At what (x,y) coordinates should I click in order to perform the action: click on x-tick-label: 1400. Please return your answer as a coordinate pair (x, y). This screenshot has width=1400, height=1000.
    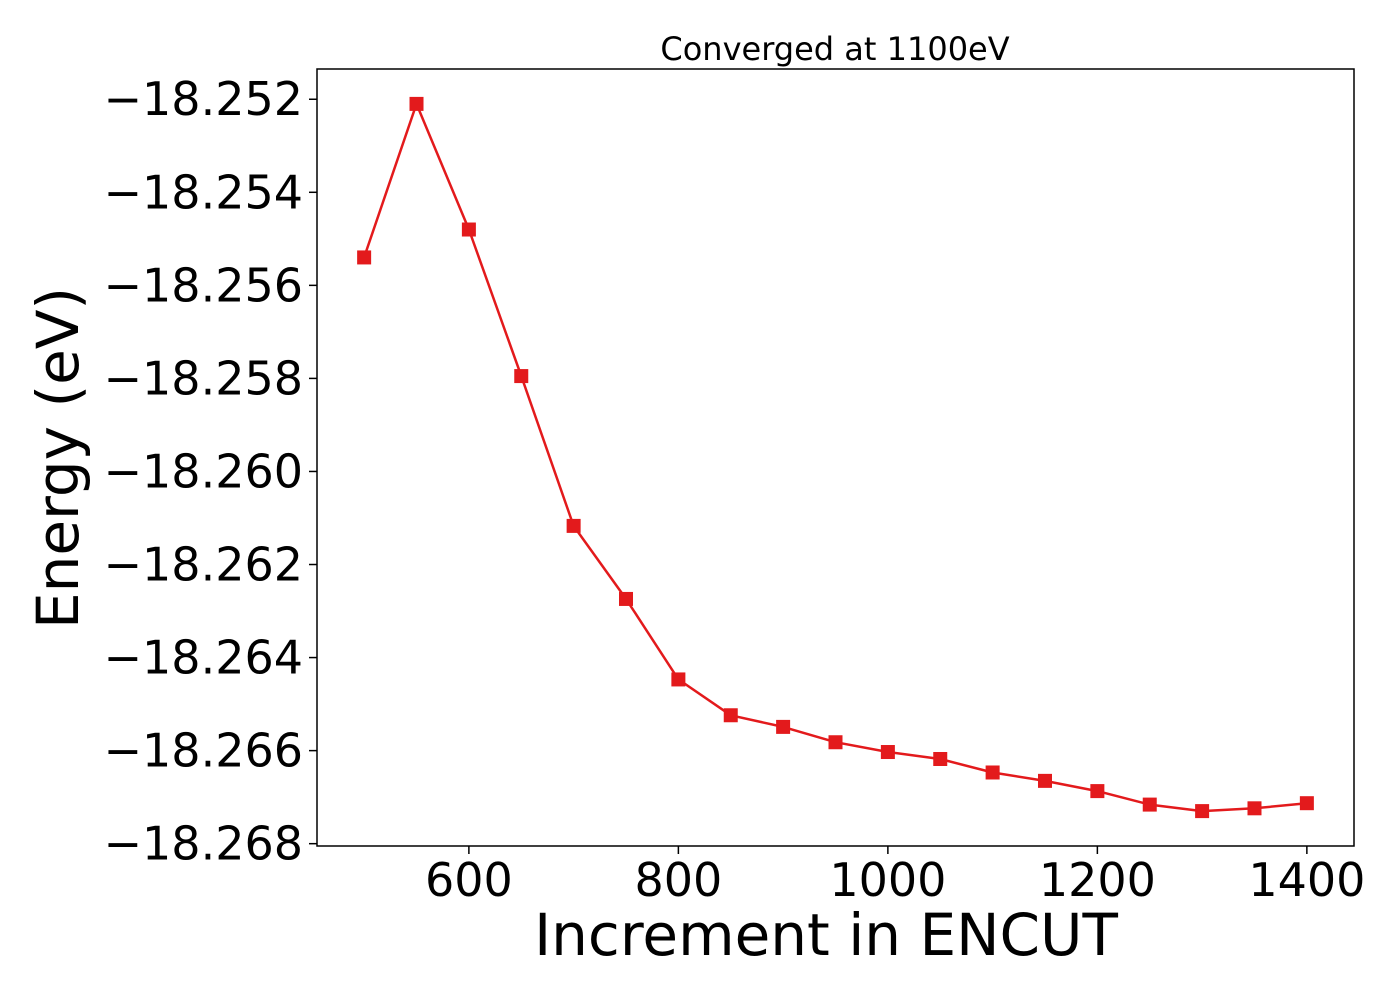
    Looking at the image, I should click on (1306, 880).